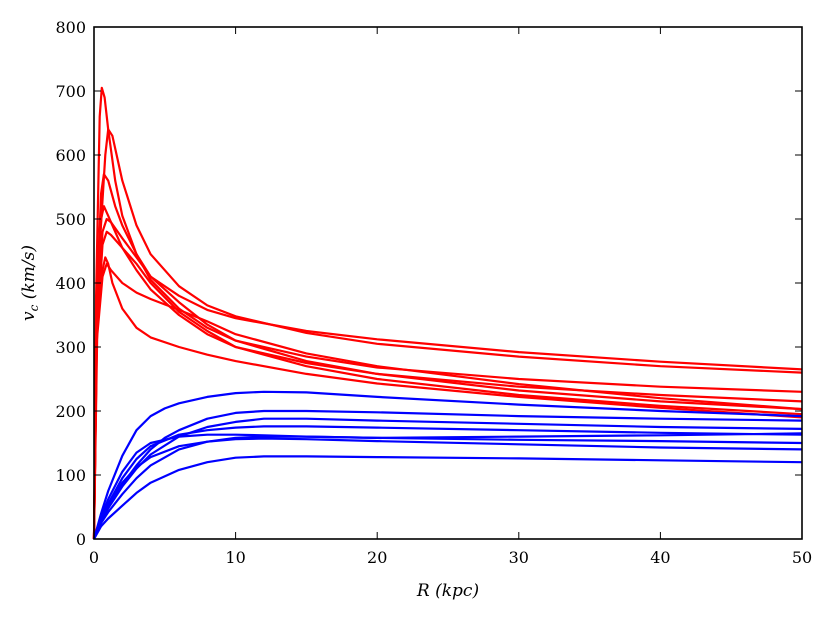  Describe the element at coordinates (29, 316) in the screenshot. I see `y-axis-label-main: v` at that location.